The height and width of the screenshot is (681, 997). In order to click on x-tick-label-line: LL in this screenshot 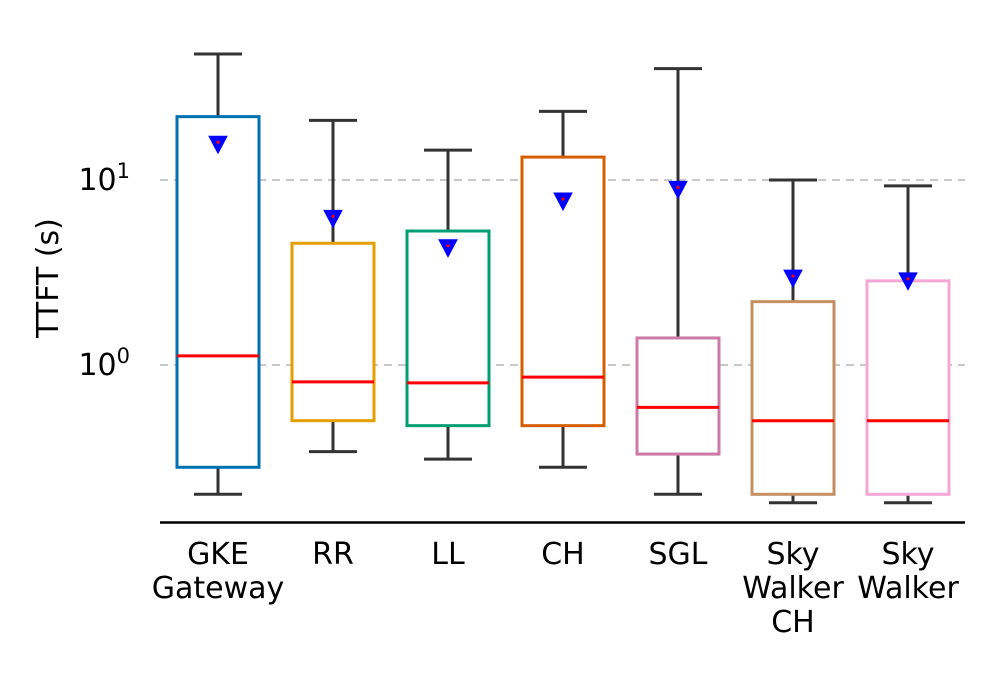, I will do `click(448, 554)`.